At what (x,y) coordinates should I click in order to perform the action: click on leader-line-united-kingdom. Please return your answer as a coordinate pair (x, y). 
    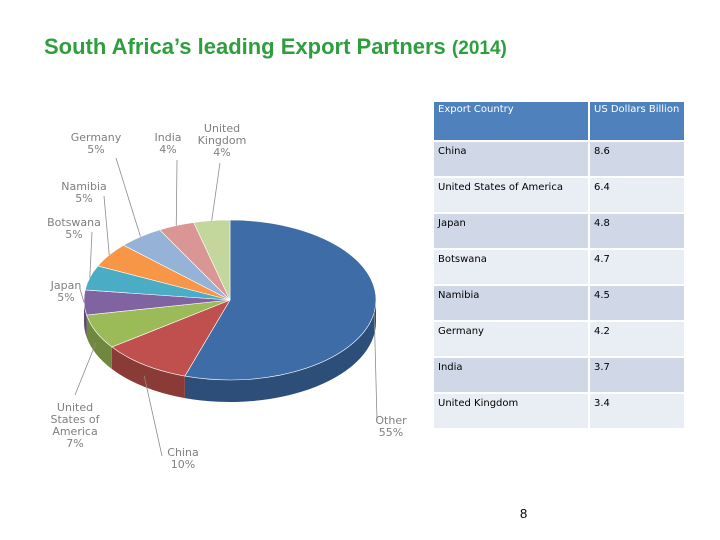
    Looking at the image, I should click on (216, 191).